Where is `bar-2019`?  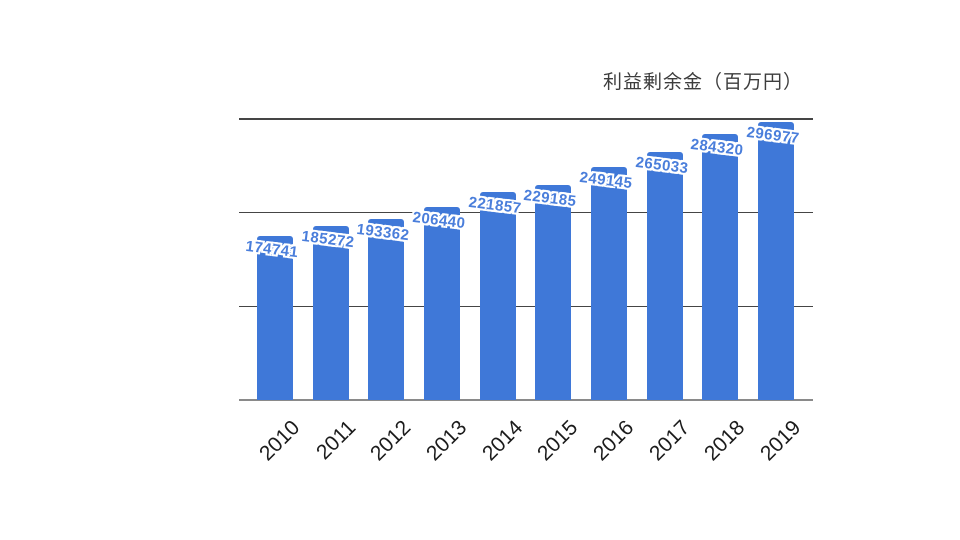 bar-2019 is located at coordinates (776, 260).